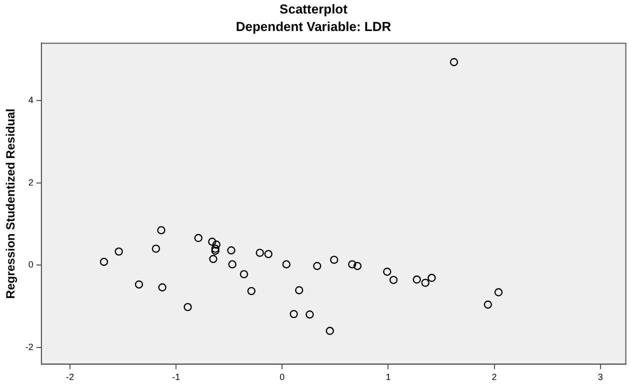  What do you see at coordinates (31, 265) in the screenshot?
I see `y-tick-label: 0` at bounding box center [31, 265].